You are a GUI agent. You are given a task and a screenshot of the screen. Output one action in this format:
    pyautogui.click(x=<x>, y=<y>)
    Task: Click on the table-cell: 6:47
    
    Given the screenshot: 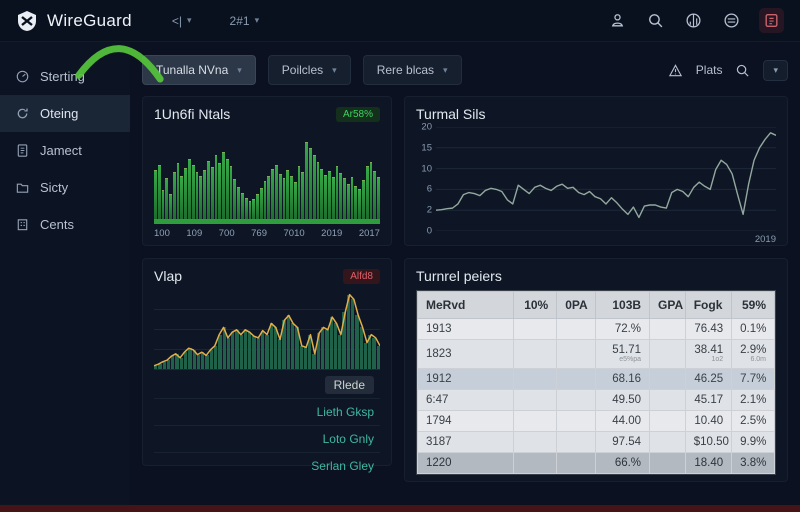 What is the action you would take?
    pyautogui.click(x=465, y=399)
    